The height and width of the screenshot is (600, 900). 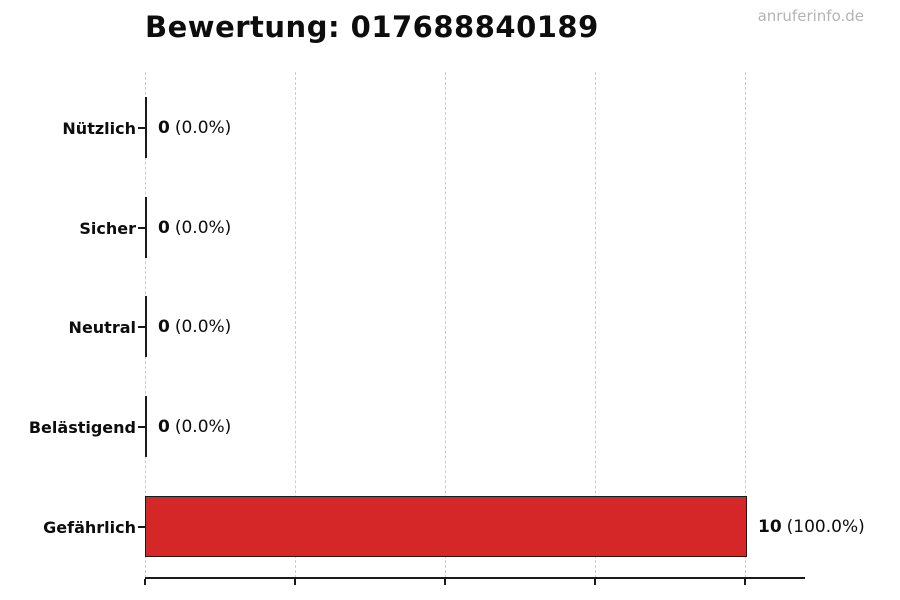 What do you see at coordinates (372, 27) in the screenshot?
I see `chart-title: Bewertung: 017688840189` at bounding box center [372, 27].